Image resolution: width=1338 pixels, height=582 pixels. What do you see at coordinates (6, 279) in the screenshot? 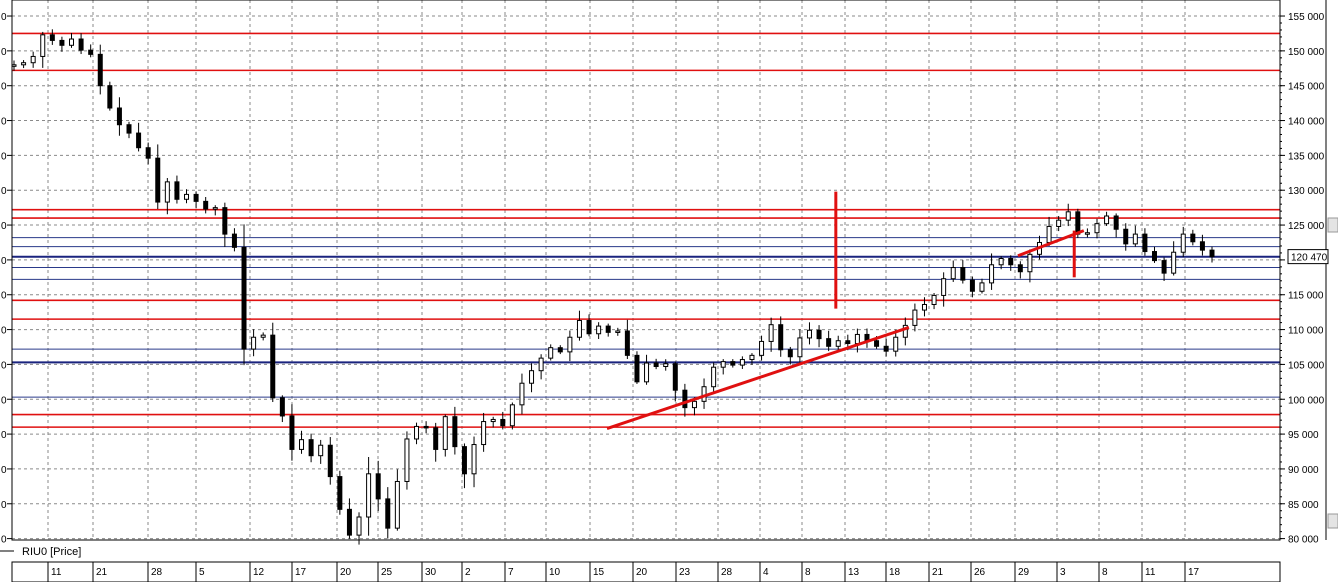
I see `left-partial-axis: 0 0 0 0 0 0 0 0 0 0 0 0 0 0 0 0` at bounding box center [6, 279].